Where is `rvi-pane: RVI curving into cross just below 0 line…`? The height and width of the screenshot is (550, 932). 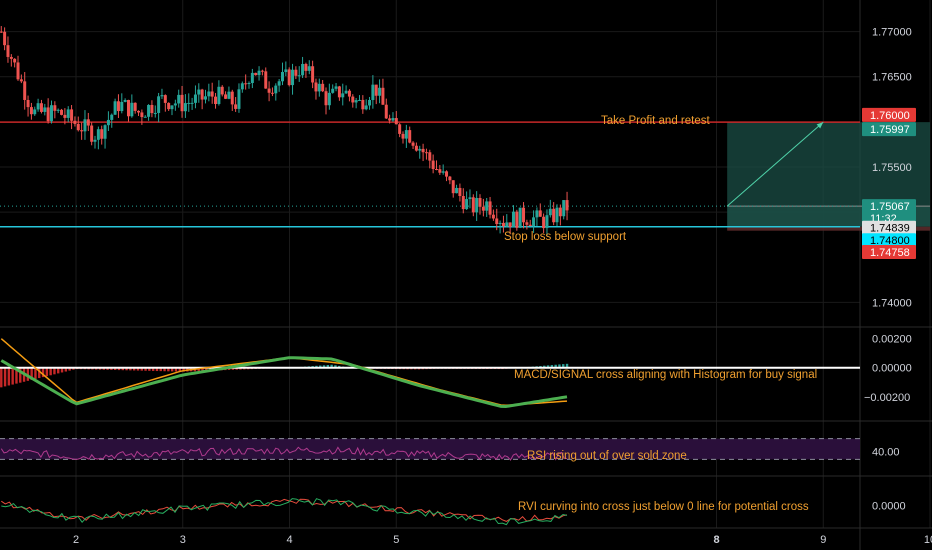
rvi-pane: RVI curving into cross just below 0 line… is located at coordinates (405, 512).